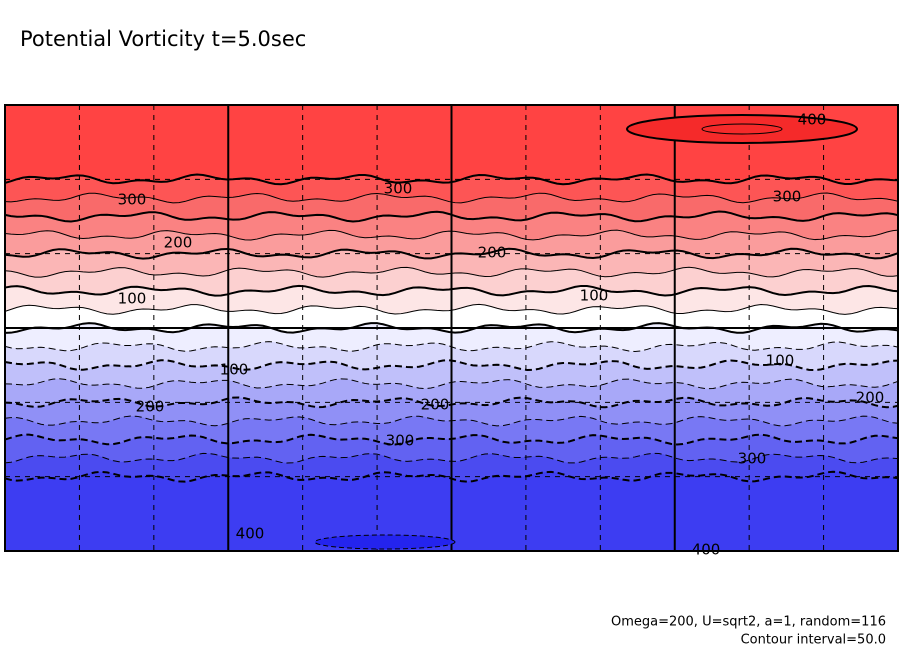  I want to click on note: Omega=200, U=sqrt2, a=1, random=116, so click(748, 622).